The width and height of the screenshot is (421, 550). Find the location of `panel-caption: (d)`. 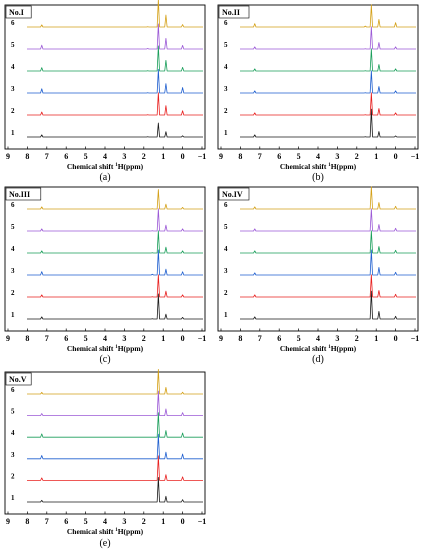

panel-caption: (d) is located at coordinates (318, 359).